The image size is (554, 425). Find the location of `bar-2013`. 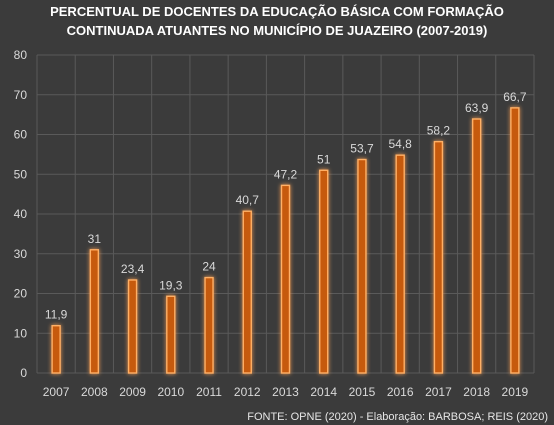

bar-2013 is located at coordinates (285, 279).